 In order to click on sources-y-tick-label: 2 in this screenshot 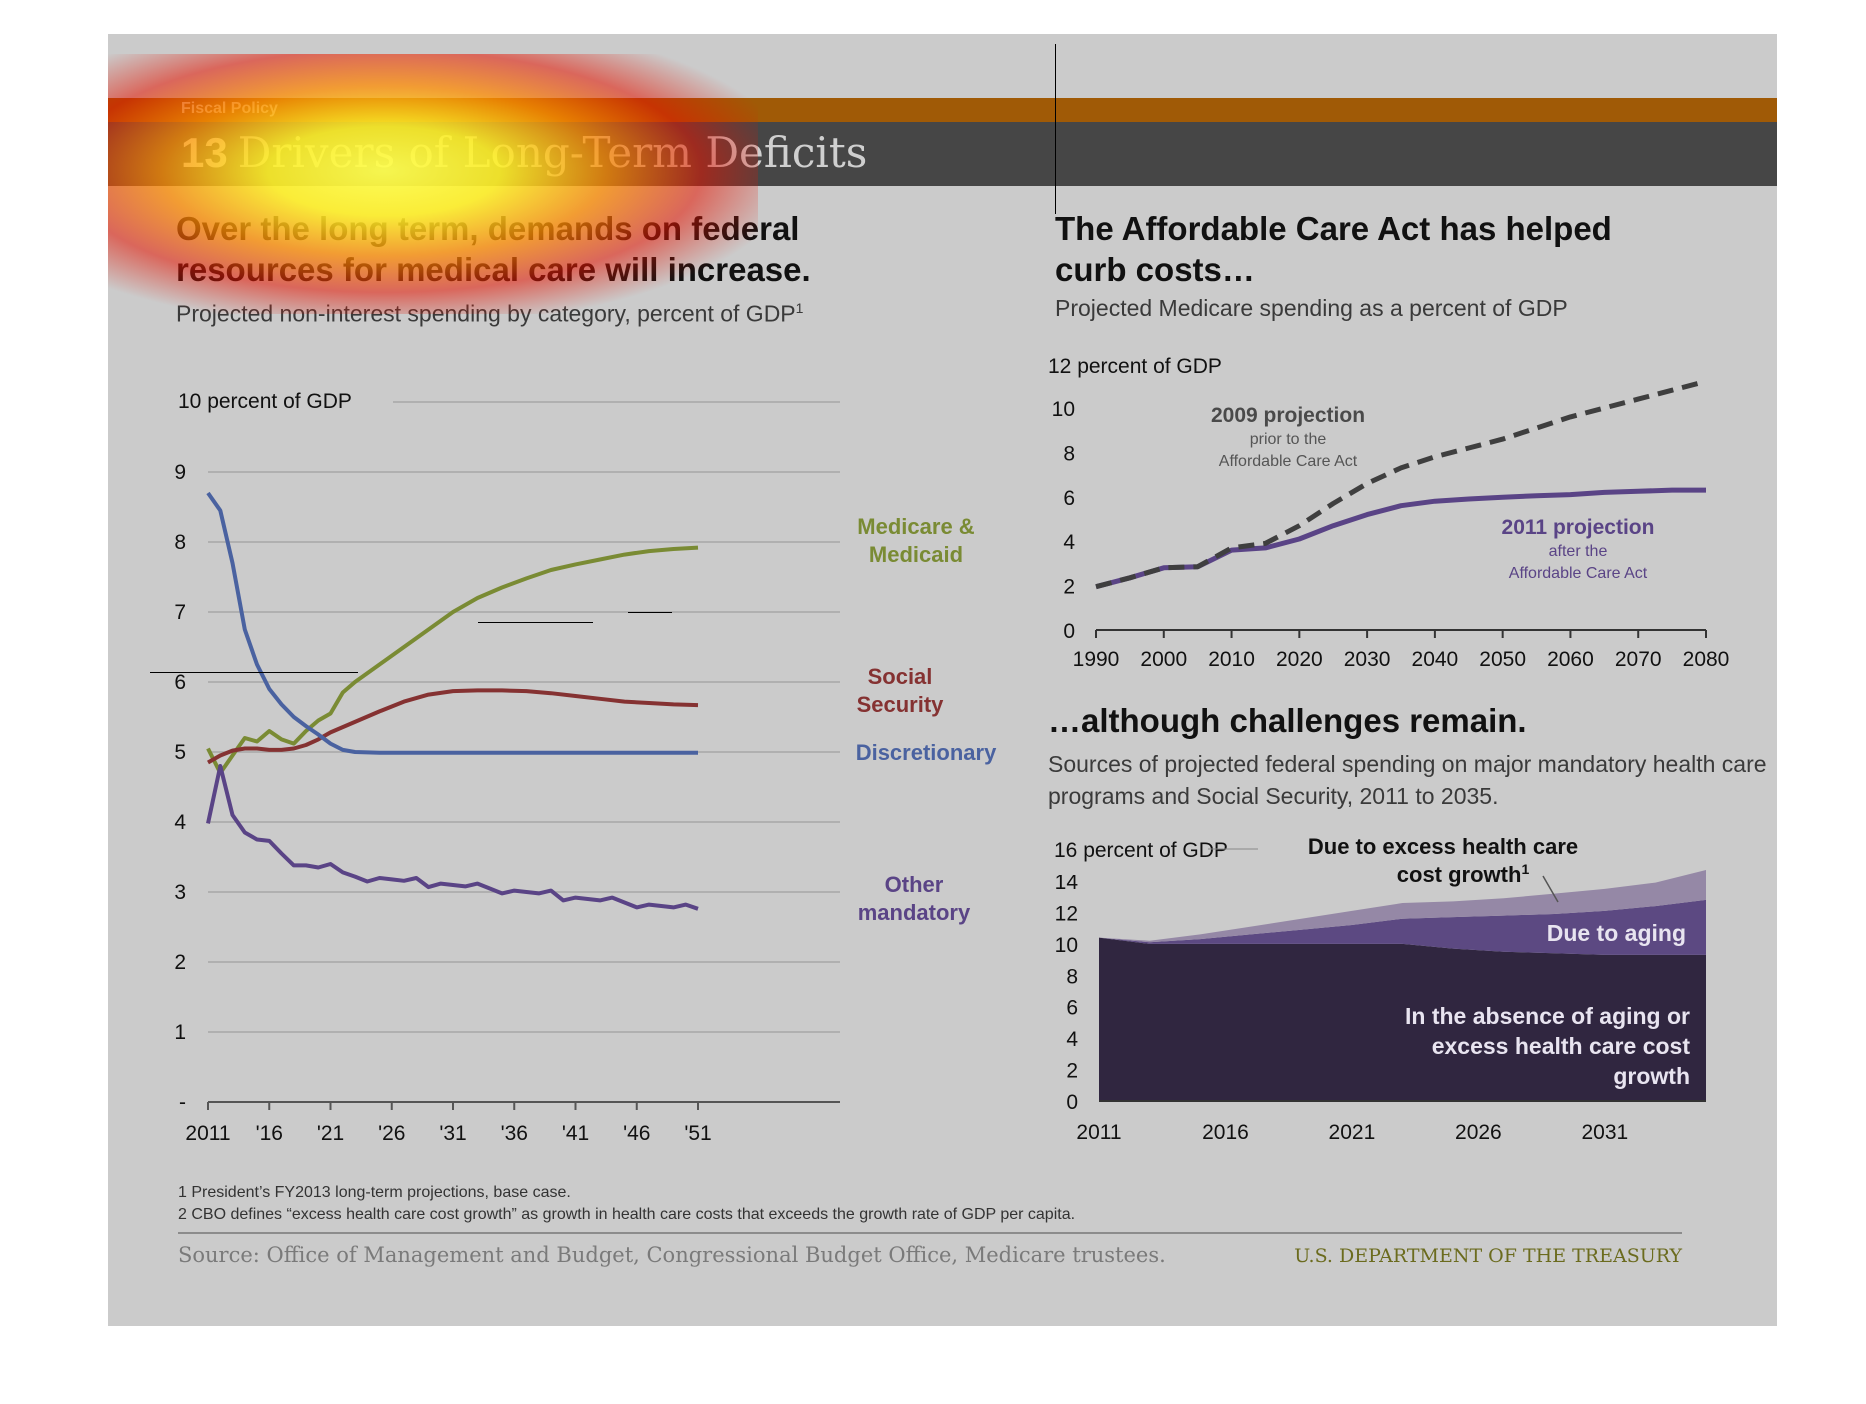, I will do `click(1072, 1071)`.